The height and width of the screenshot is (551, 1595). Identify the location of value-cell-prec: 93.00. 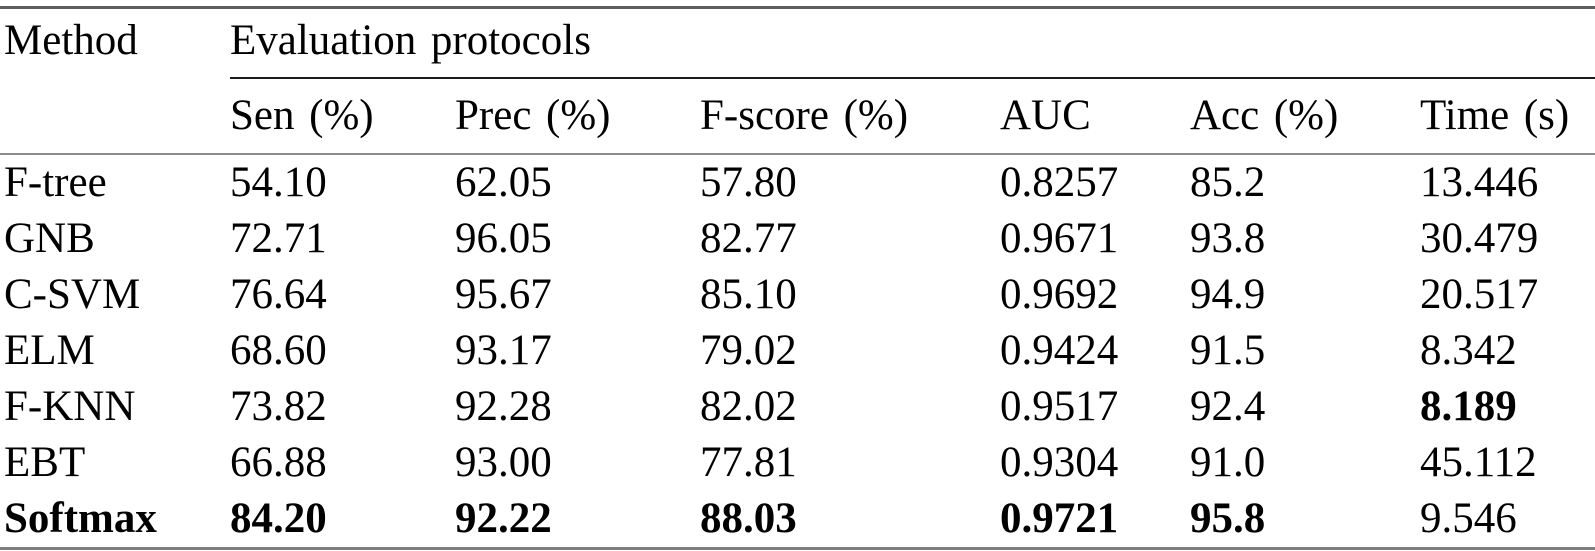
(503, 463).